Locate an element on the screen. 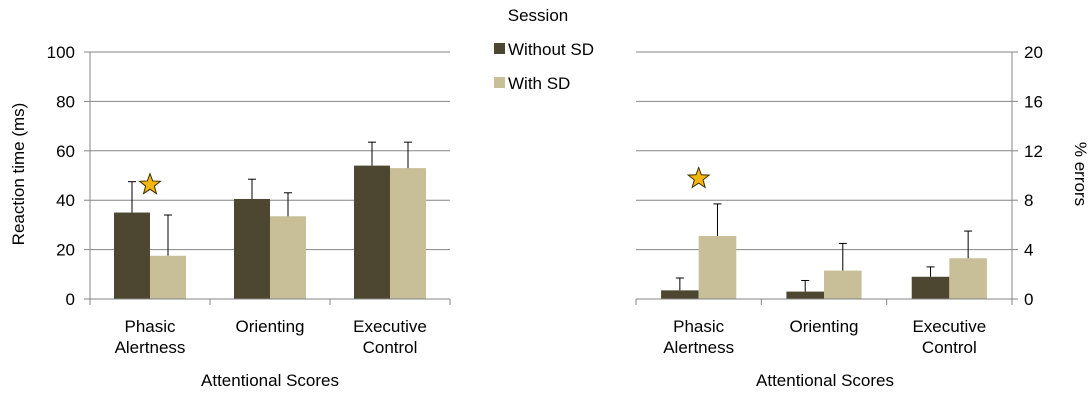 The width and height of the screenshot is (1088, 396). legend: Session Without SD With SD is located at coordinates (544, 49).